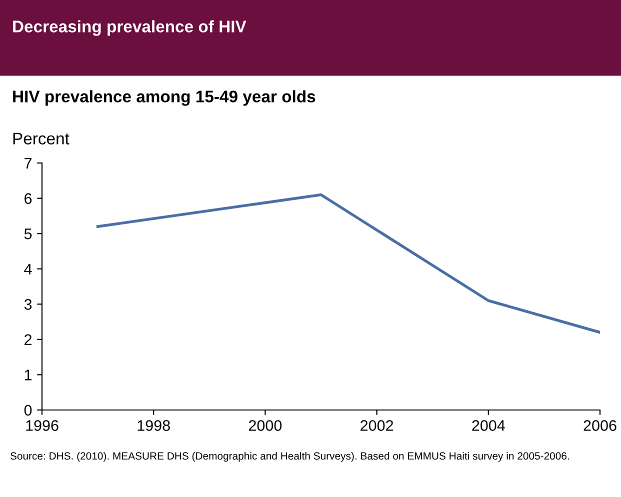 This screenshot has height=497, width=621. I want to click on y-tick-label: 2, so click(28, 339).